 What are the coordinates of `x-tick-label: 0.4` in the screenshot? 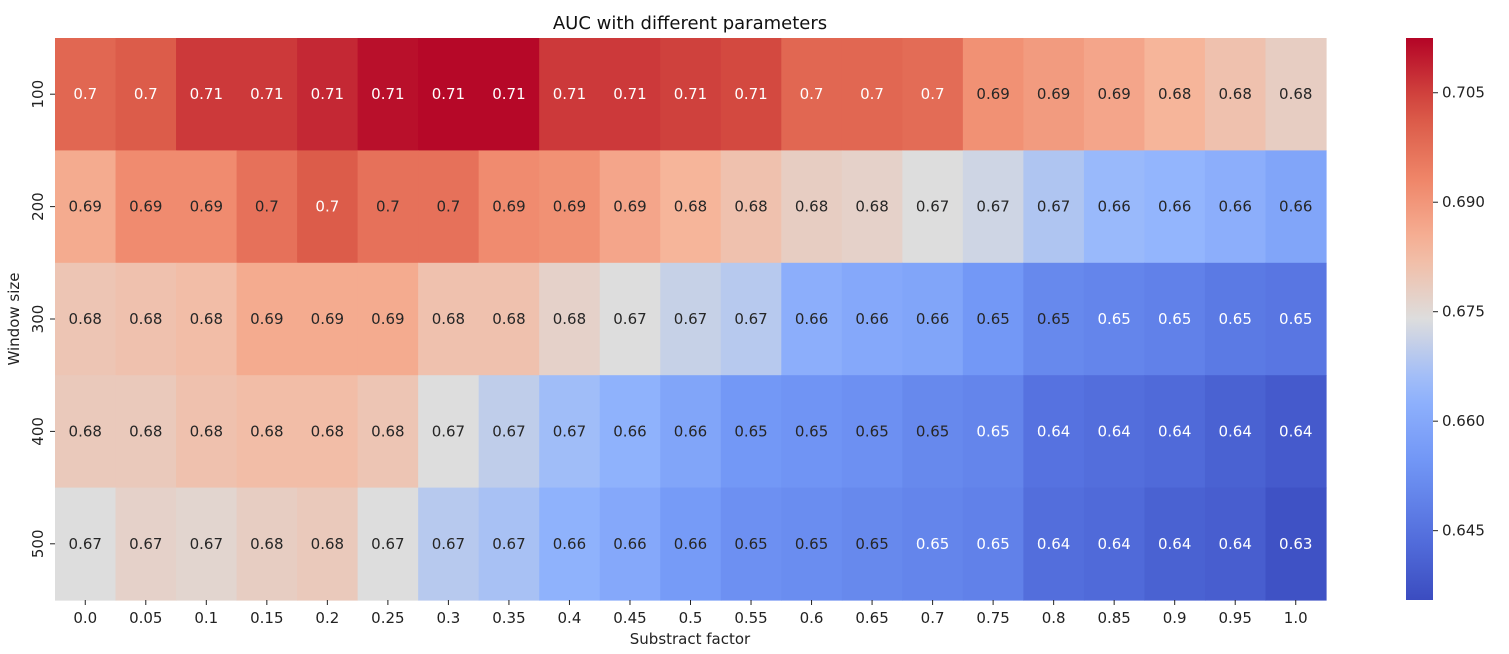 It's located at (570, 618).